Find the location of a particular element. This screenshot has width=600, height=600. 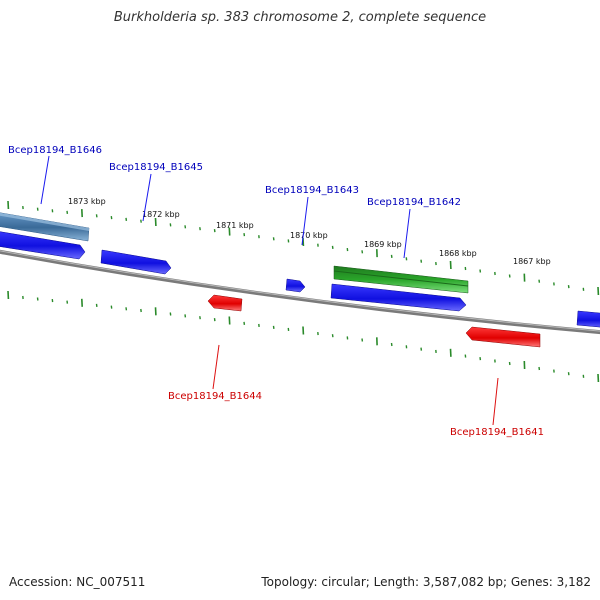

gene-Bcep18194_B1642 is located at coordinates (401, 279).